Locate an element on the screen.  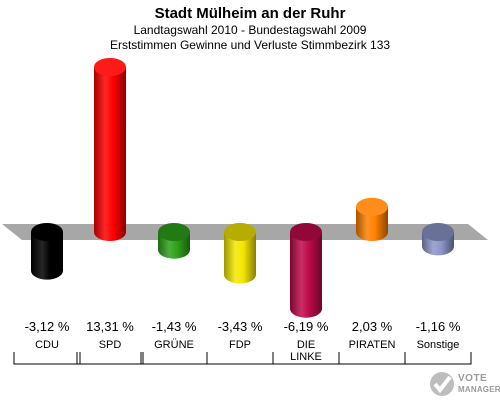
bar-grüne is located at coordinates (174, 241).